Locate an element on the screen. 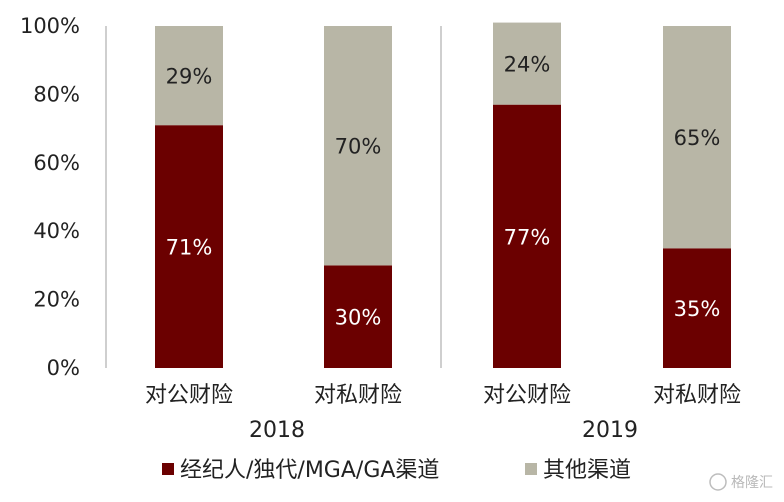 Image resolution: width=784 pixels, height=502 pixels. watermark-logo-icon is located at coordinates (718, 482).